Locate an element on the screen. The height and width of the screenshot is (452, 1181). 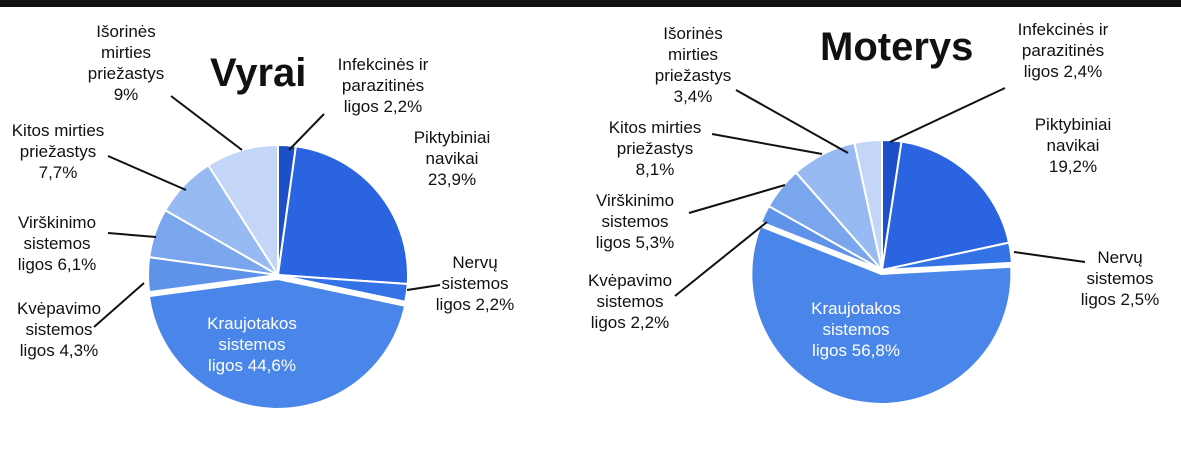
data-label-isorines-mirties-priezastys: Išorinės mirties priežastys 9% is located at coordinates (126, 63).